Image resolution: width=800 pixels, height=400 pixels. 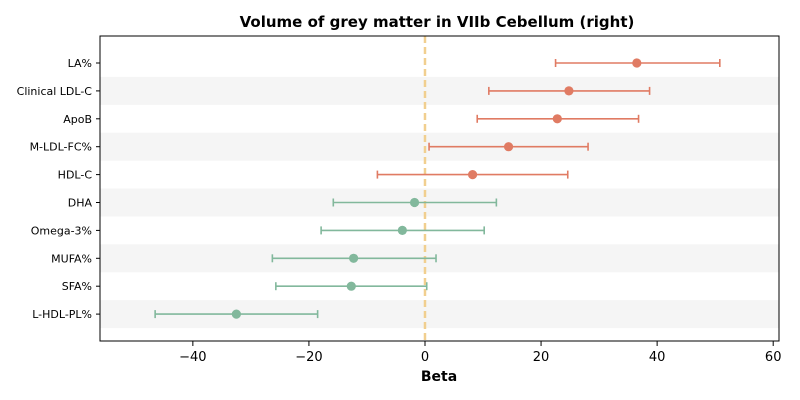 What do you see at coordinates (62, 314) in the screenshot?
I see `y-tick-label: L-HDL-PL%` at bounding box center [62, 314].